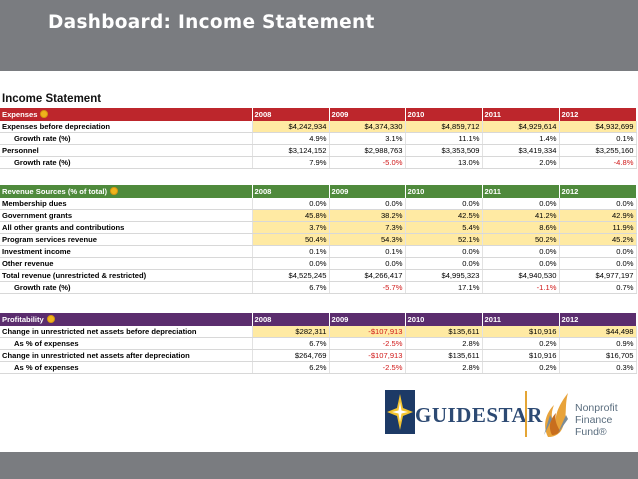 This screenshot has height=479, width=638. What do you see at coordinates (598, 344) in the screenshot?
I see `cell-value: 0.9%` at bounding box center [598, 344].